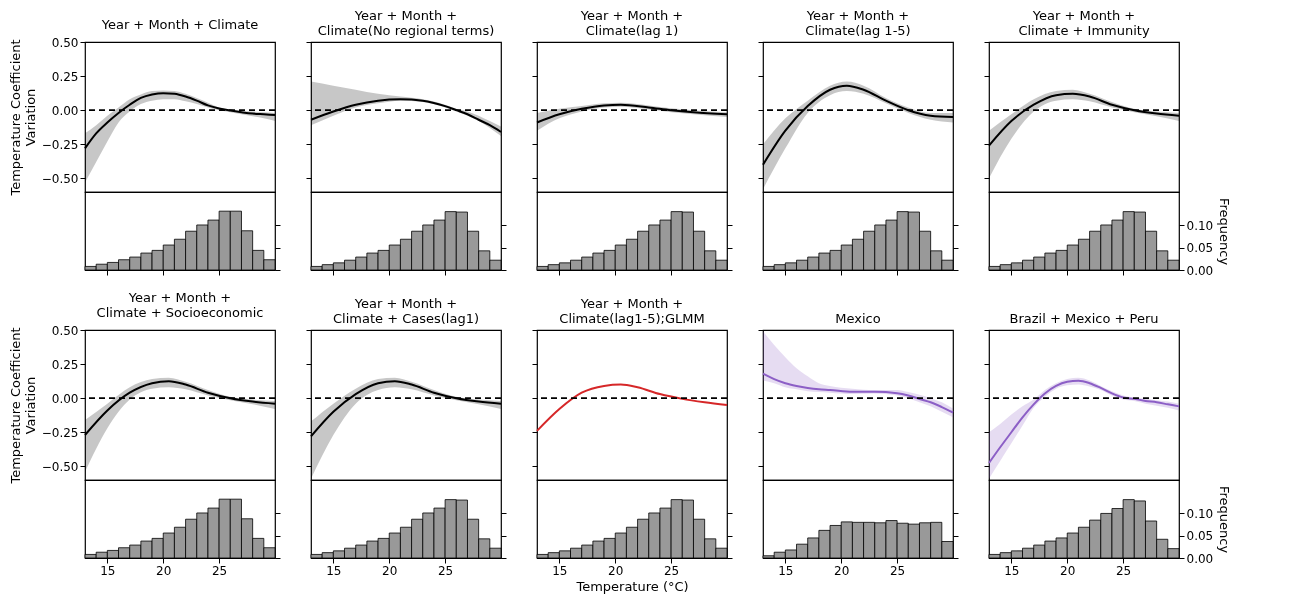 This screenshot has height=616, width=1302. What do you see at coordinates (632, 586) in the screenshot?
I see `x-axis-title: Temperature (°C)` at bounding box center [632, 586].